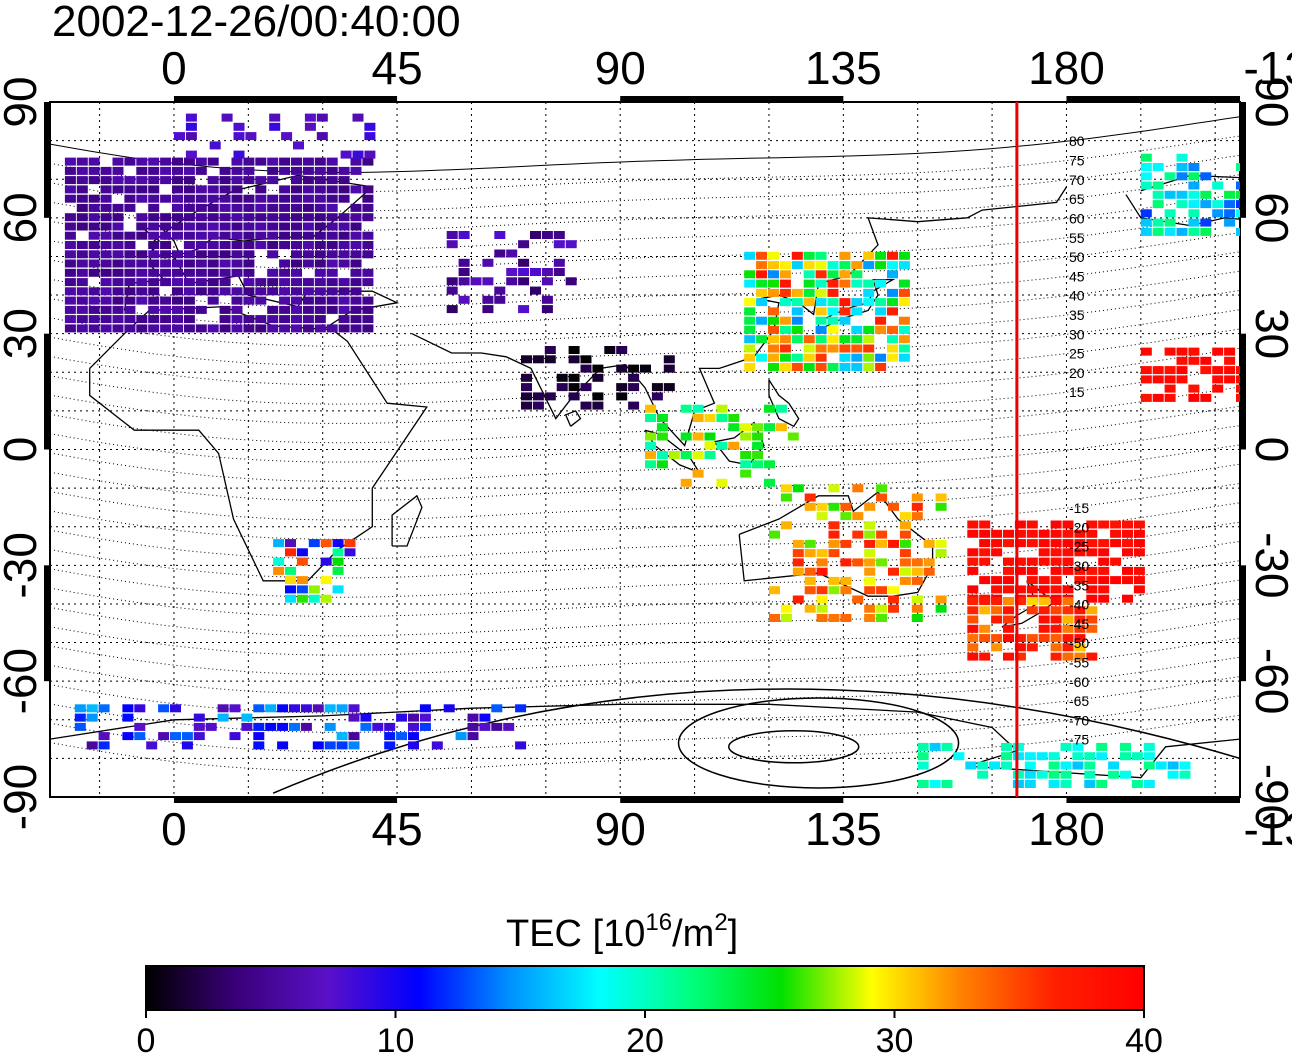 This screenshot has width=1292, height=1057. I want to click on lon-tick-label-bottom: -135, so click(1268, 829).